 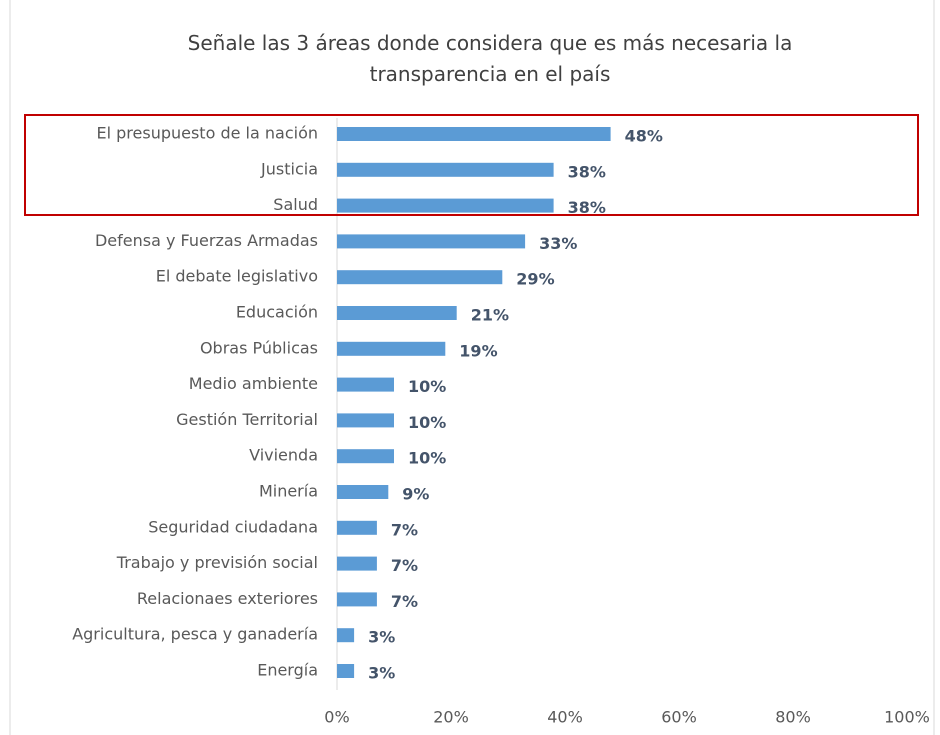 I want to click on highlight-box, so click(x=471, y=165).